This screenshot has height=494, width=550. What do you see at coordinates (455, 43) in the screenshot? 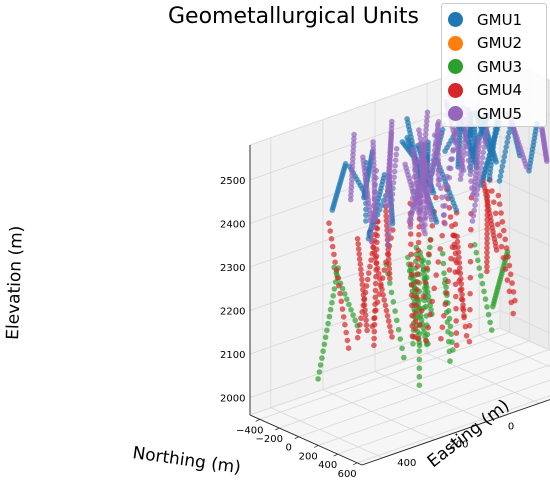
I see `legend-marker-gmu2` at bounding box center [455, 43].